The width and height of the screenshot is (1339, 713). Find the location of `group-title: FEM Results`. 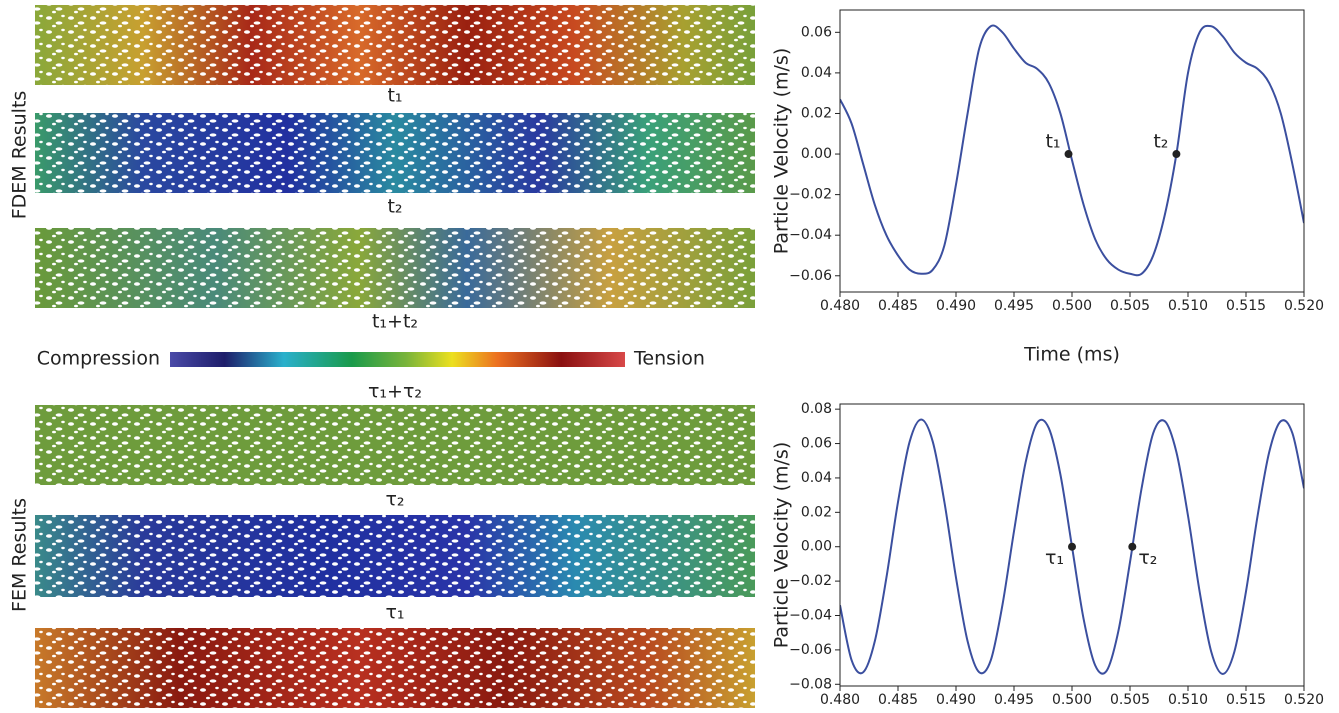

group-title: FEM Results is located at coordinates (20, 555).